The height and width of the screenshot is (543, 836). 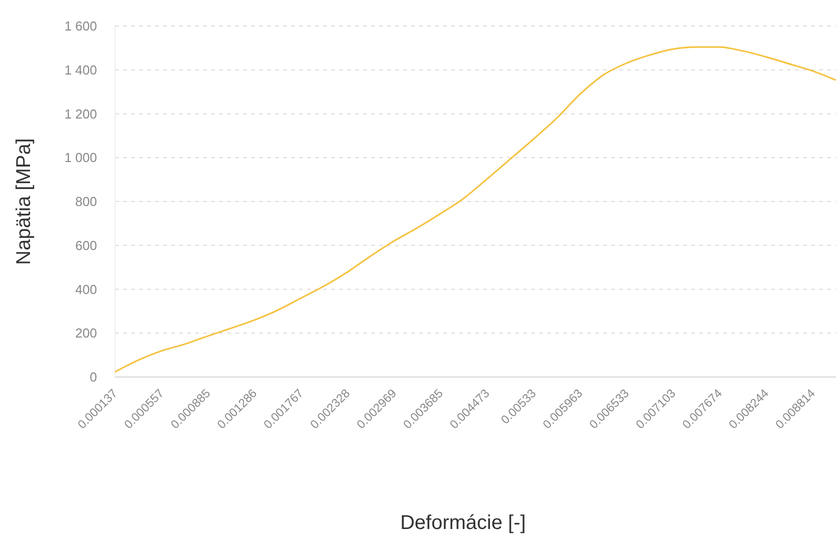 What do you see at coordinates (80, 114) in the screenshot?
I see `y-tick-label: 1 200` at bounding box center [80, 114].